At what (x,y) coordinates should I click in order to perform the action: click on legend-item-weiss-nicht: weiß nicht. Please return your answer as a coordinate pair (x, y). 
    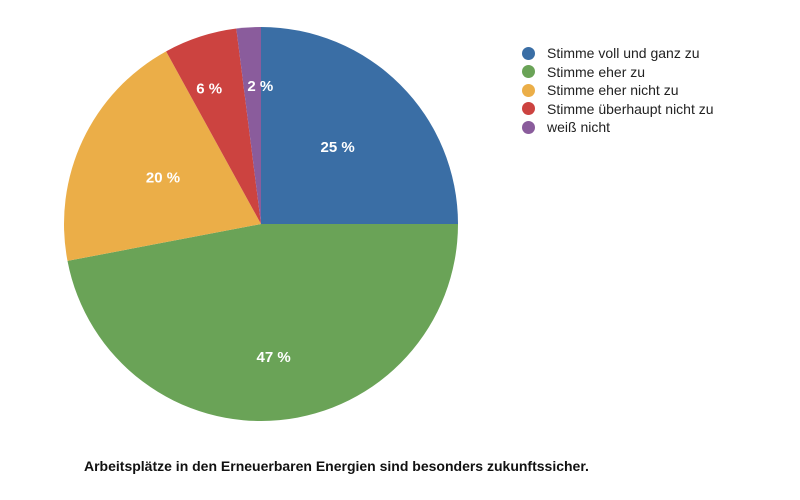
    Looking at the image, I should click on (618, 127).